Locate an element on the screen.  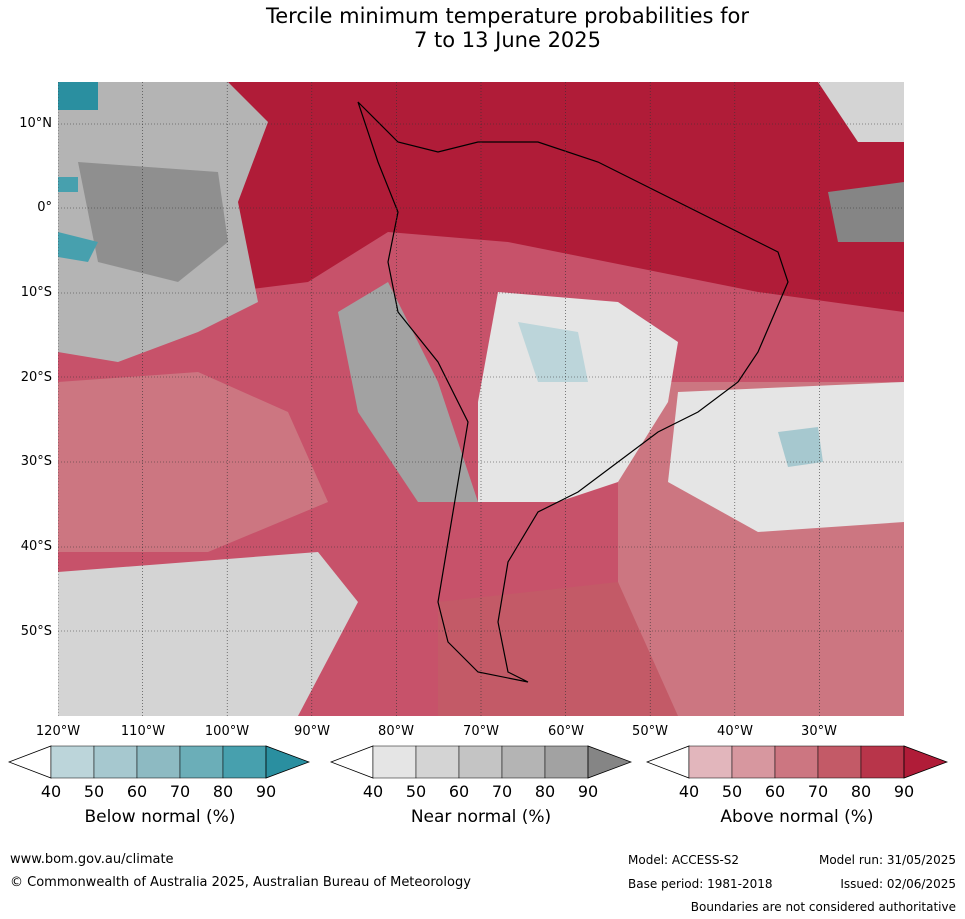
lat-label-20s: 20°S is located at coordinates (36, 377).